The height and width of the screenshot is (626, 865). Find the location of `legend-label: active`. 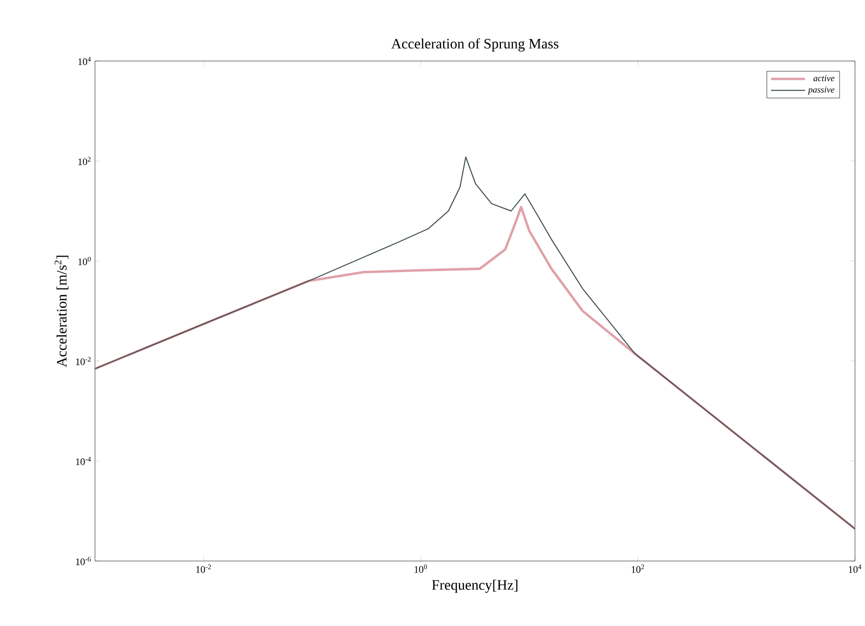

legend-label: active is located at coordinates (823, 78).